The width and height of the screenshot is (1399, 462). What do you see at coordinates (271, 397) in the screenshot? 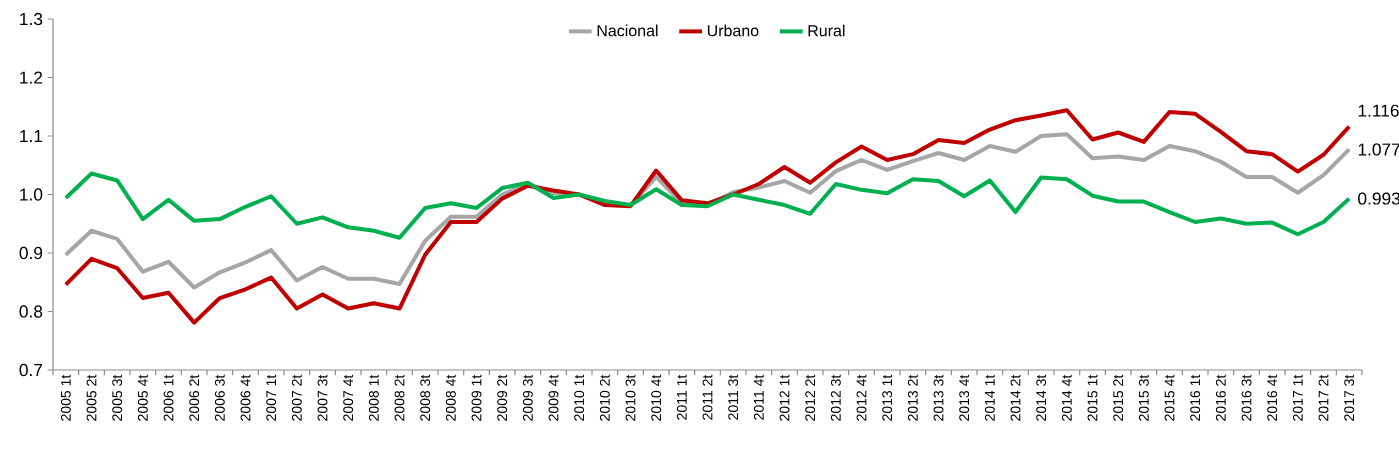
I see `x-tick-label: 2007 1t` at bounding box center [271, 397].